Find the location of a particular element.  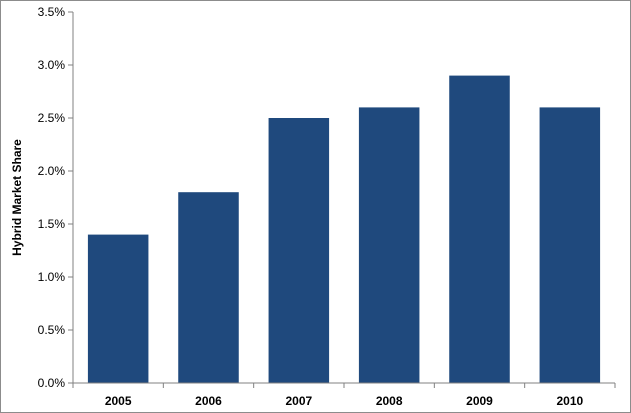

y-tick-label: 3.0% is located at coordinates (52, 65).